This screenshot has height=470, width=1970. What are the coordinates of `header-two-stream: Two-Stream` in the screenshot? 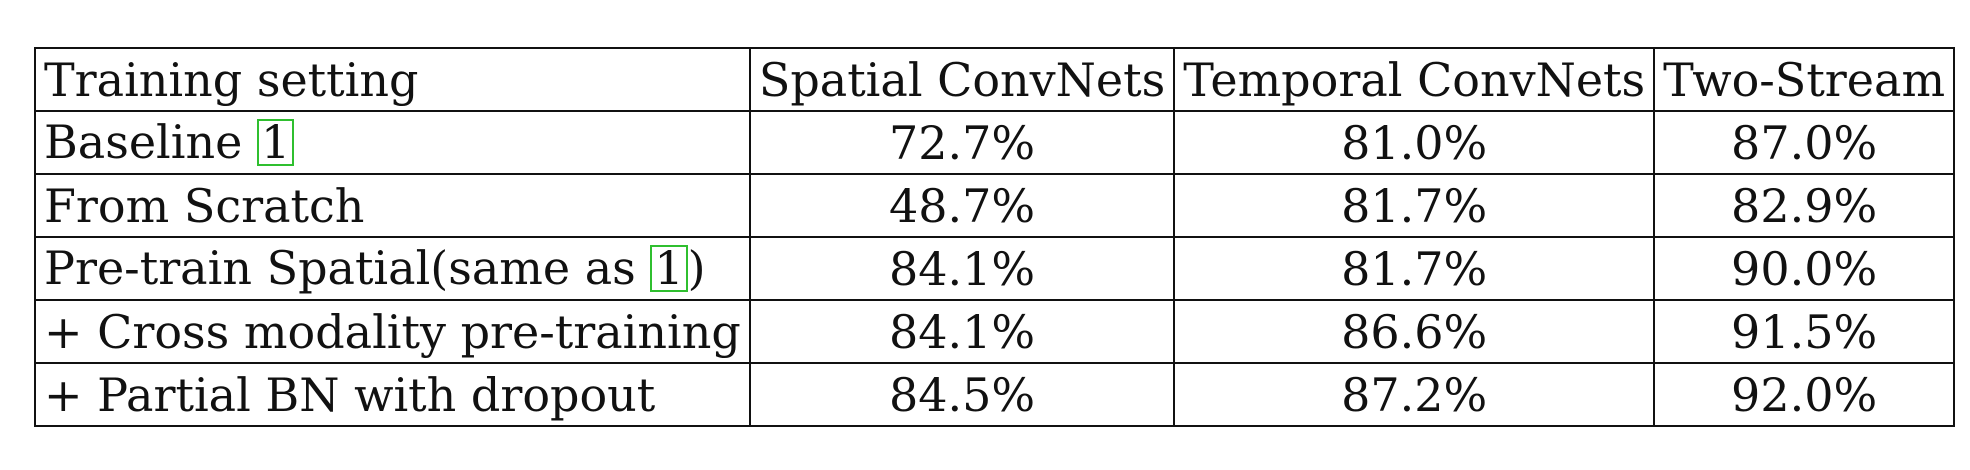 It's located at (1804, 79).